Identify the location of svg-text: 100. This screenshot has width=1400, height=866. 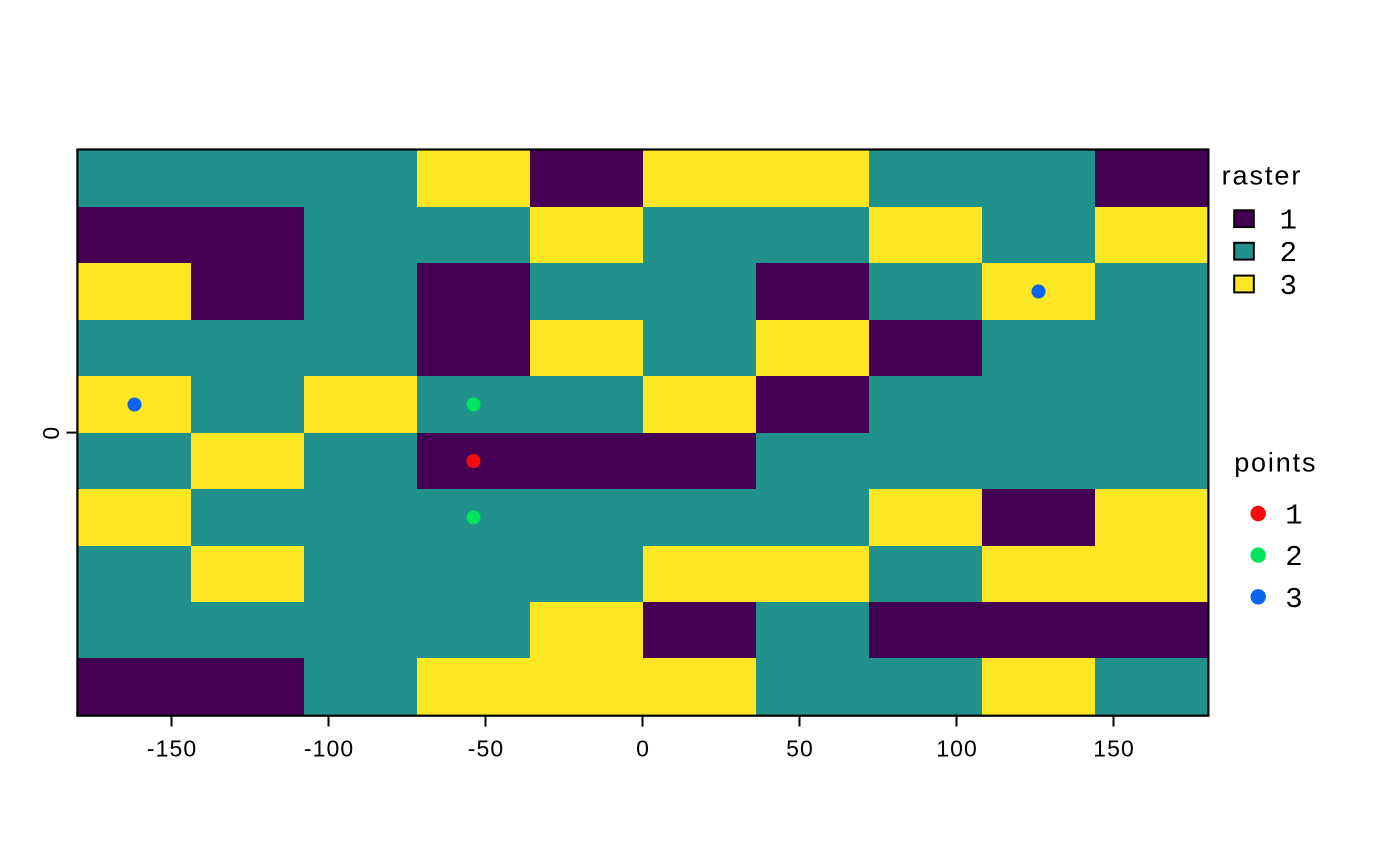
(957, 749).